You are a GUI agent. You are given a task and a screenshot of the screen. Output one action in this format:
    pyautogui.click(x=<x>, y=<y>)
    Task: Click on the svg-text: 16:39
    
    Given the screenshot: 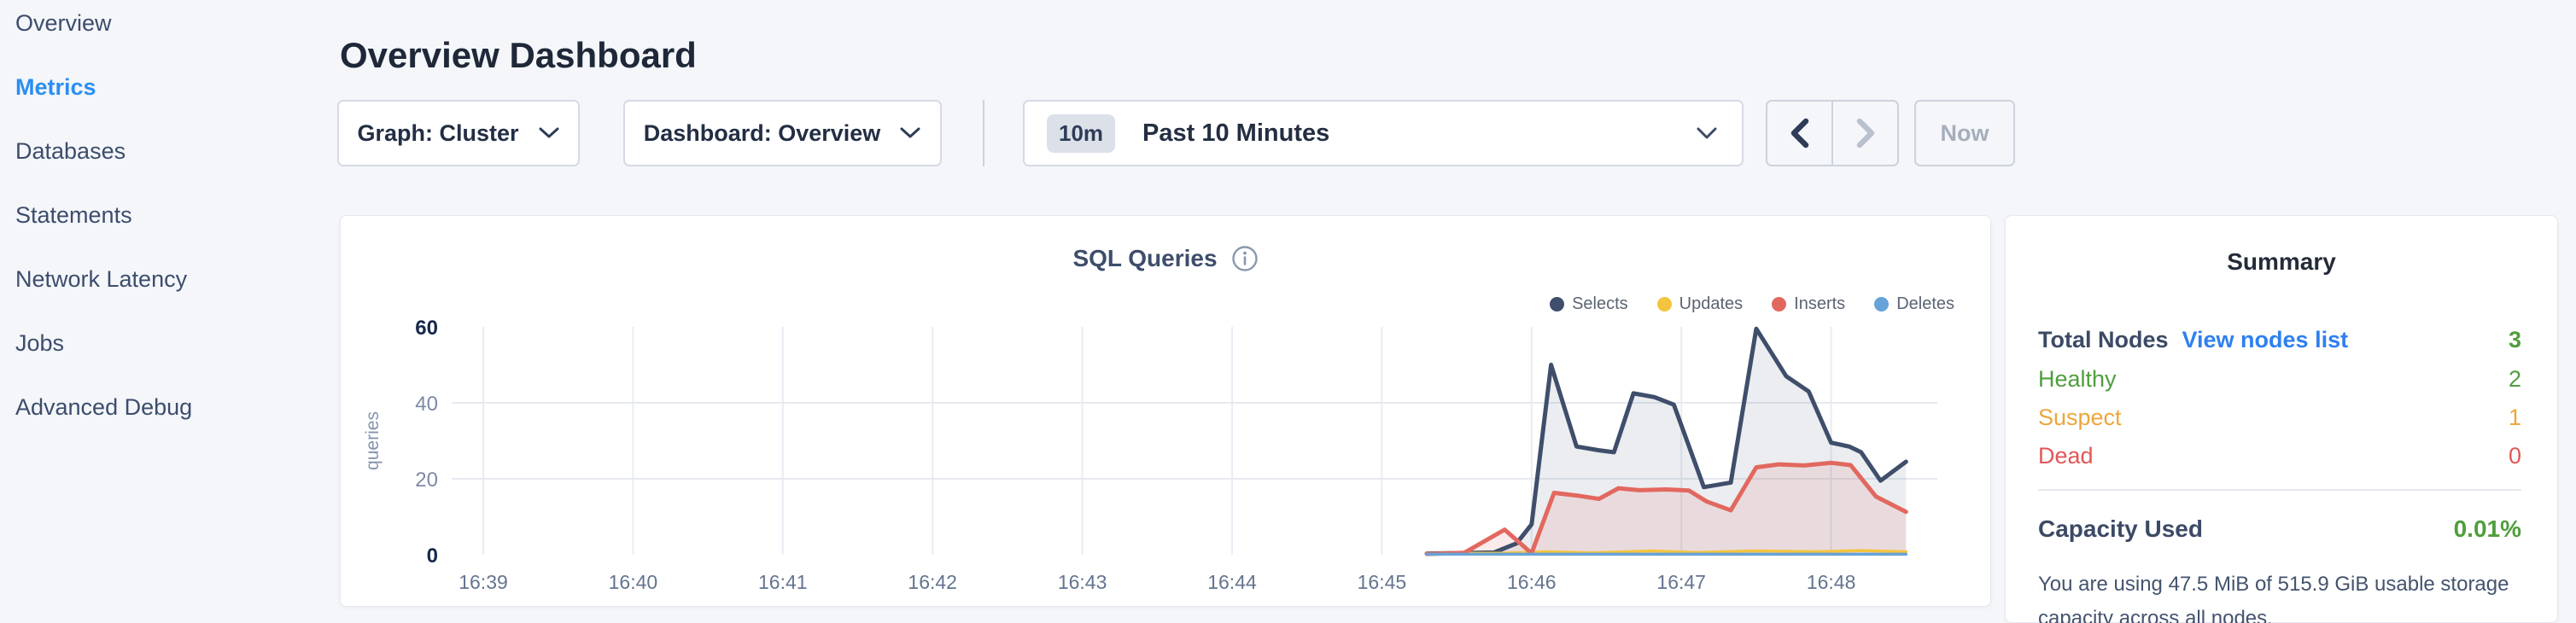 What is the action you would take?
    pyautogui.click(x=483, y=582)
    